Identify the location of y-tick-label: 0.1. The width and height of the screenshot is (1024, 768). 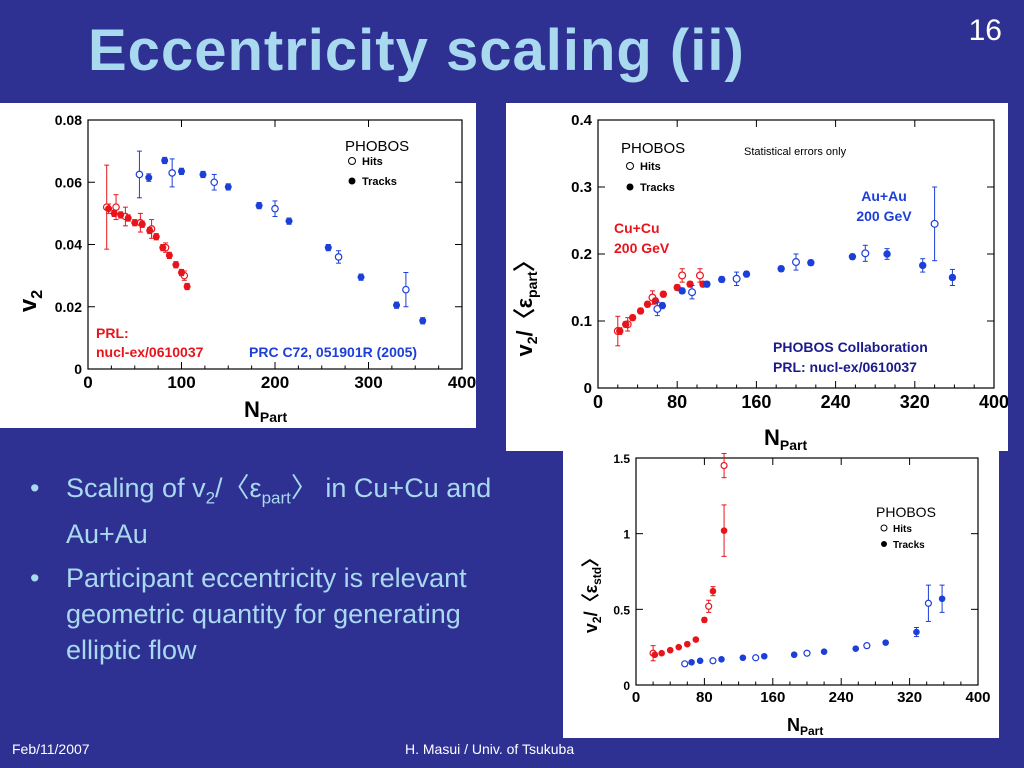
(581, 321).